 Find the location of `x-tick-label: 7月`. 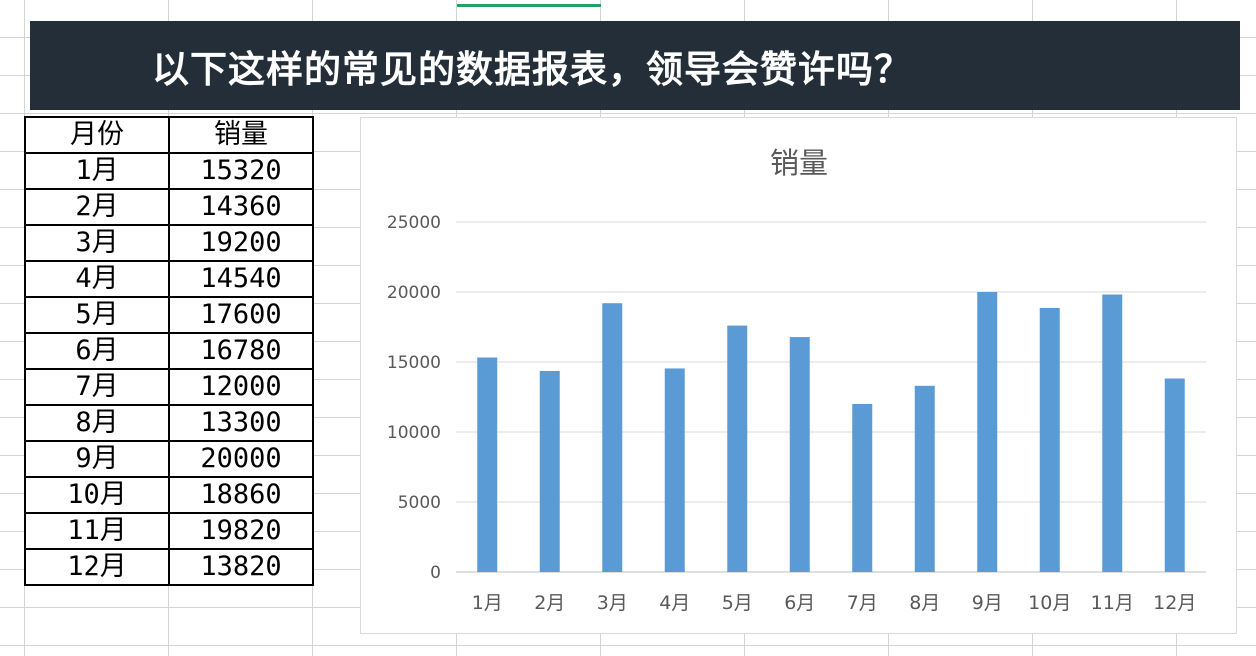

x-tick-label: 7月 is located at coordinates (862, 603).